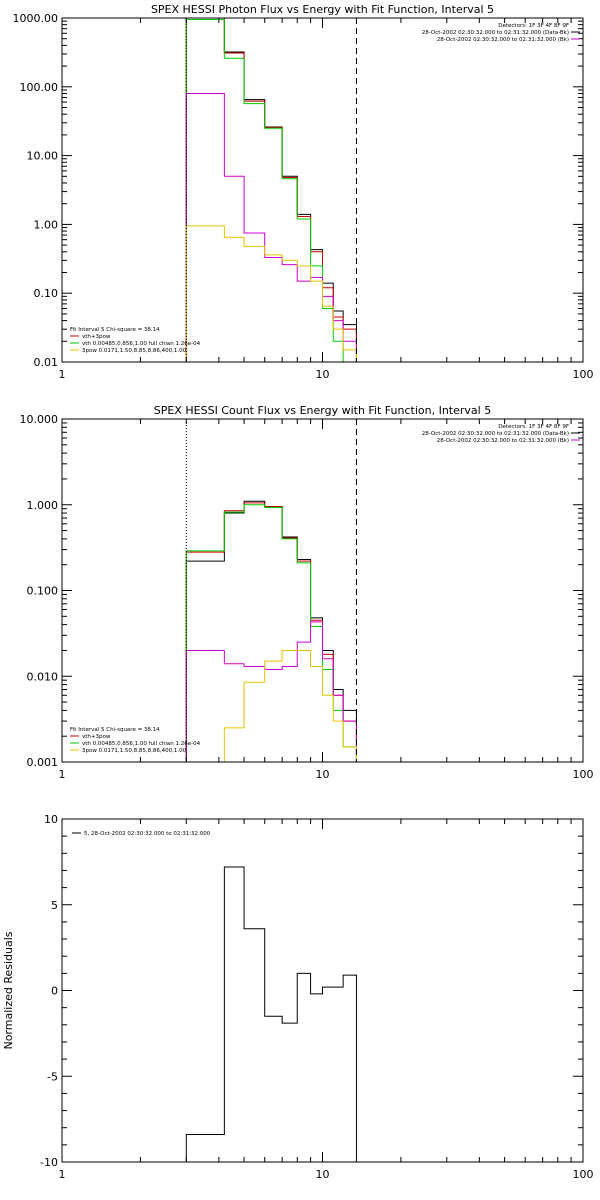  What do you see at coordinates (39, 87) in the screenshot?
I see `y-tick-label: 100.00` at bounding box center [39, 87].